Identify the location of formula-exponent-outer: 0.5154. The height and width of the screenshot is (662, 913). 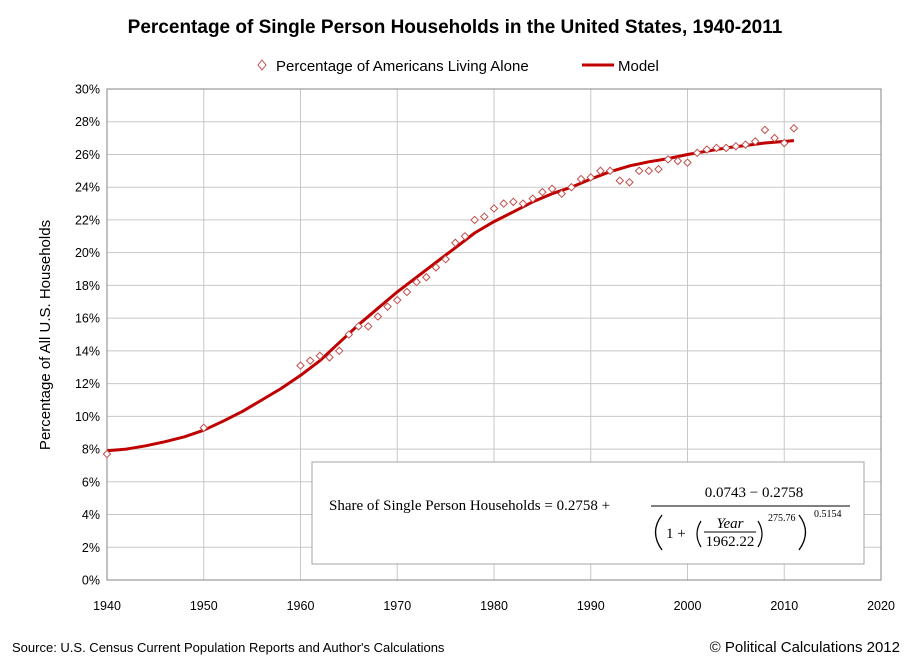
(828, 514).